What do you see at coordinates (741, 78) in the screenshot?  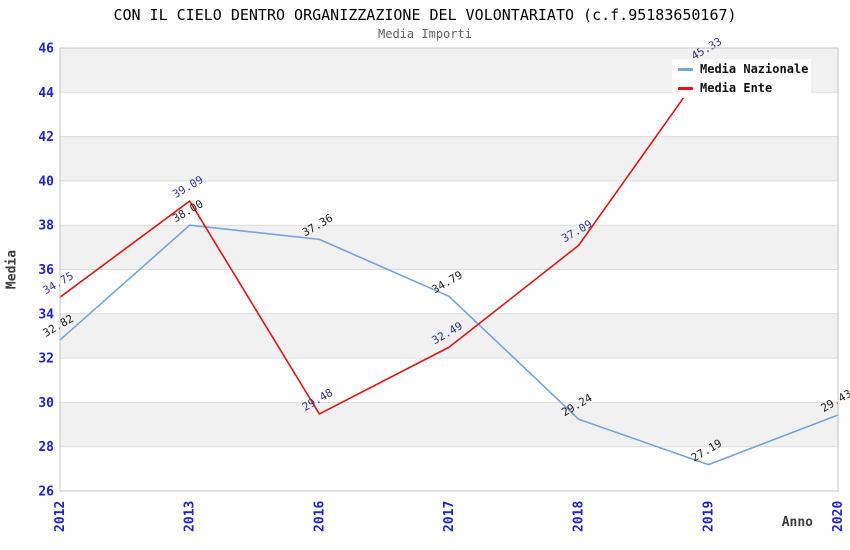 I see `legend: Media Nazionale Media Ente` at bounding box center [741, 78].